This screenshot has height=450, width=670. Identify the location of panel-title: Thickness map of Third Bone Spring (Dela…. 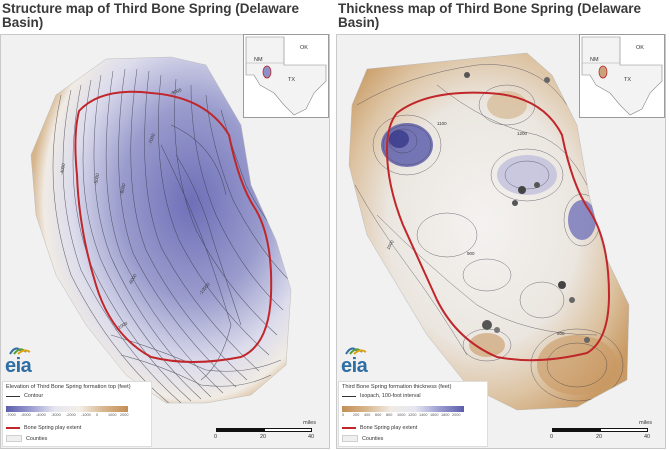
(490, 15).